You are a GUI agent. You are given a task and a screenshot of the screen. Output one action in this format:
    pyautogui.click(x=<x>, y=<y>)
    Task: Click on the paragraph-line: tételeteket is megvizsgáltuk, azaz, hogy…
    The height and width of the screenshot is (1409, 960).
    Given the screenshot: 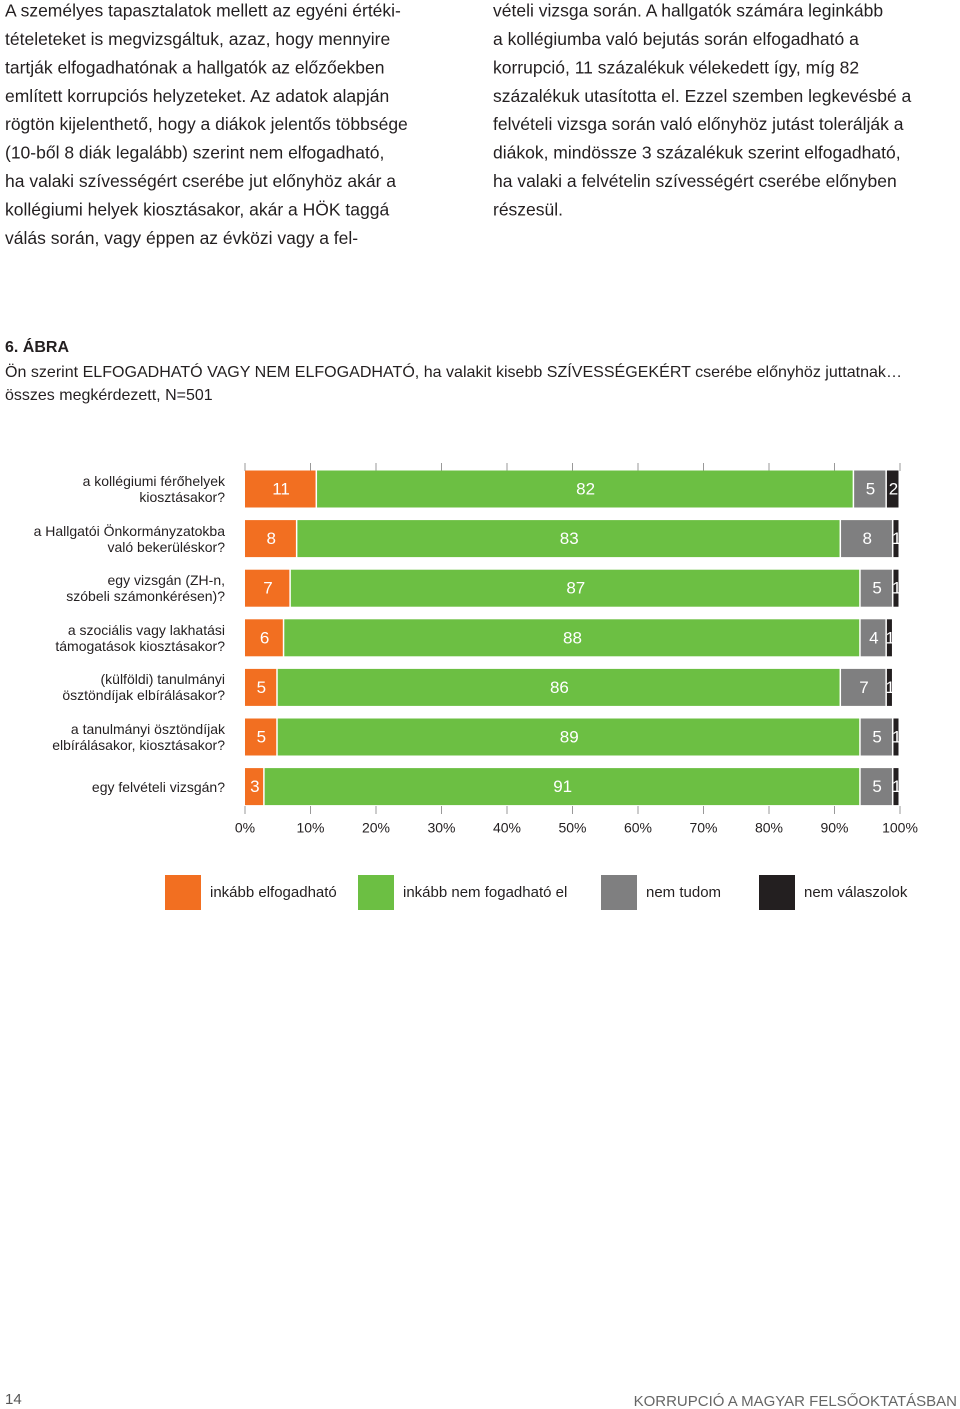 What is the action you would take?
    pyautogui.click(x=197, y=39)
    